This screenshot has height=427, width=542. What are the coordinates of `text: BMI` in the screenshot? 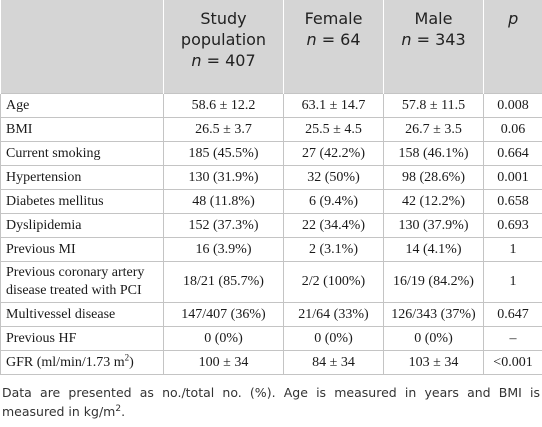 It's located at (19, 129).